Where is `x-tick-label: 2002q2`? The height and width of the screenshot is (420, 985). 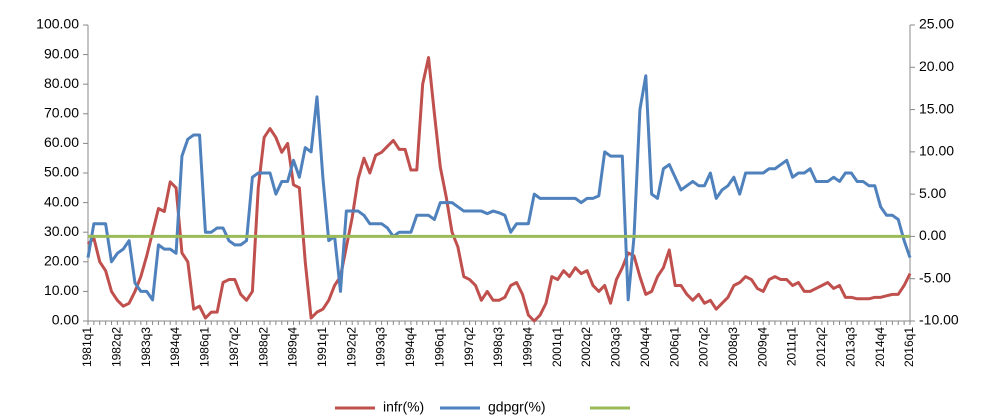 x-tick-label: 2002q2 is located at coordinates (586, 347).